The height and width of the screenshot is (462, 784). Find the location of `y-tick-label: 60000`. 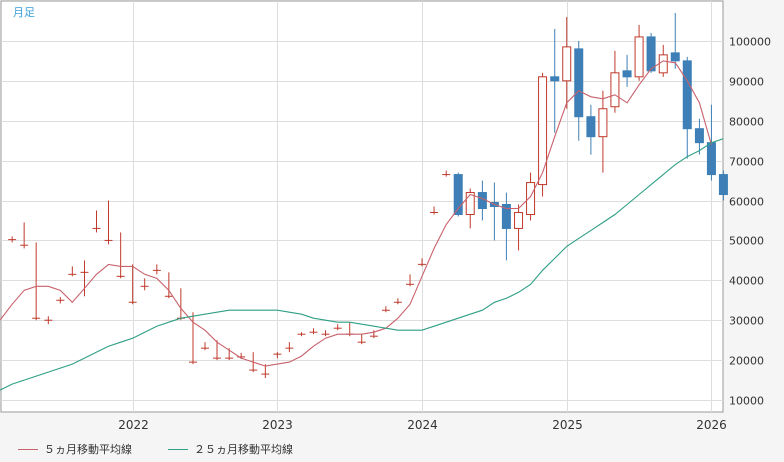

y-tick-label: 60000 is located at coordinates (746, 202).